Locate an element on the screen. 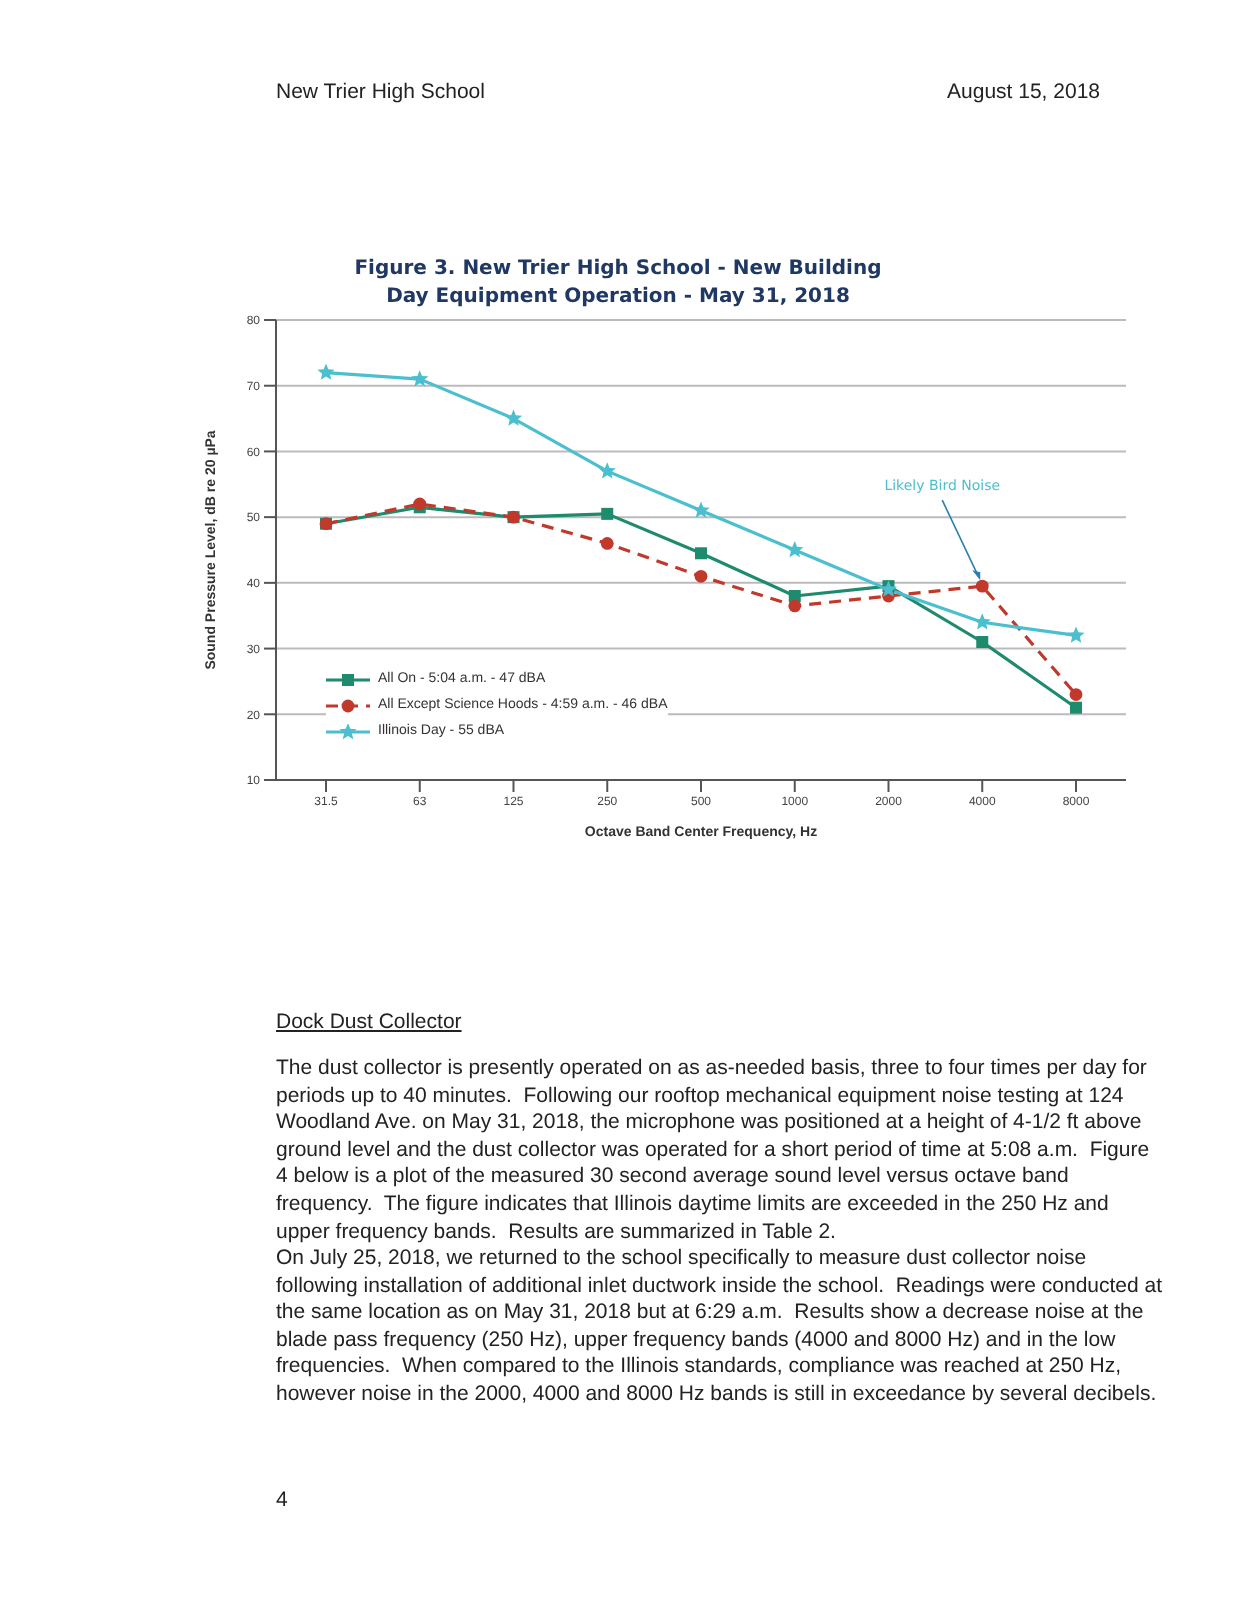  chart-title: Figure 3. New Trier High School - New Building is located at coordinates (618, 270).